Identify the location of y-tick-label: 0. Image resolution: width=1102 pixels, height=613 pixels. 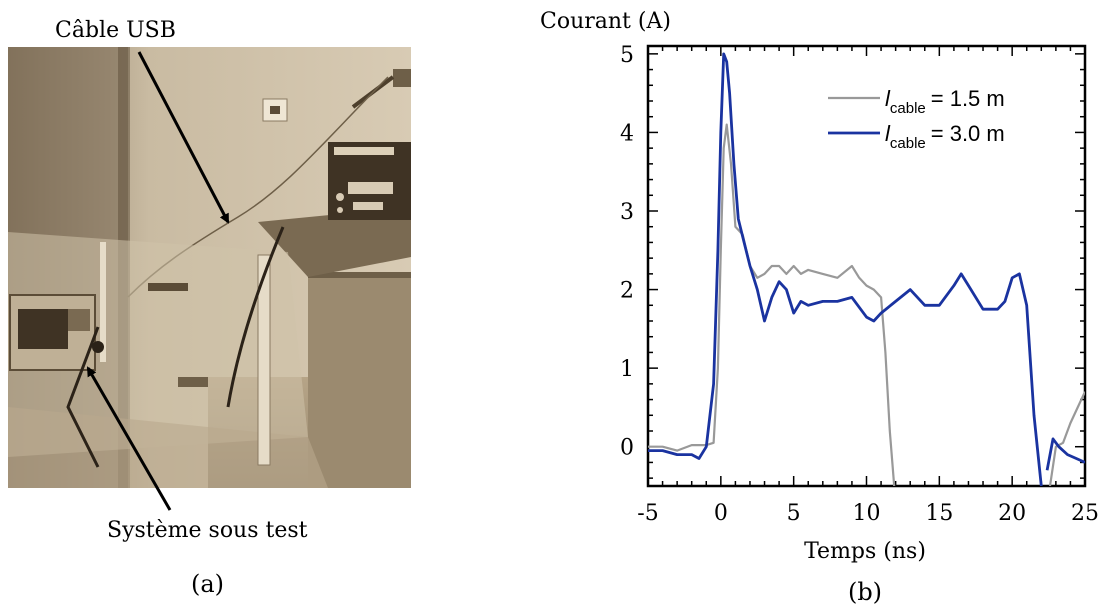
(627, 448).